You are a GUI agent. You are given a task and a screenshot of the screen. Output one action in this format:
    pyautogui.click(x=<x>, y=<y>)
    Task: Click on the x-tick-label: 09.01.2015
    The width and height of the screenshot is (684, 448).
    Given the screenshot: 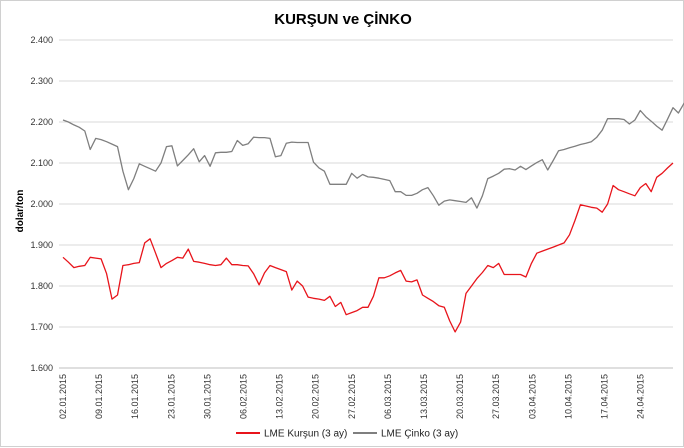 What is the action you would take?
    pyautogui.click(x=99, y=396)
    